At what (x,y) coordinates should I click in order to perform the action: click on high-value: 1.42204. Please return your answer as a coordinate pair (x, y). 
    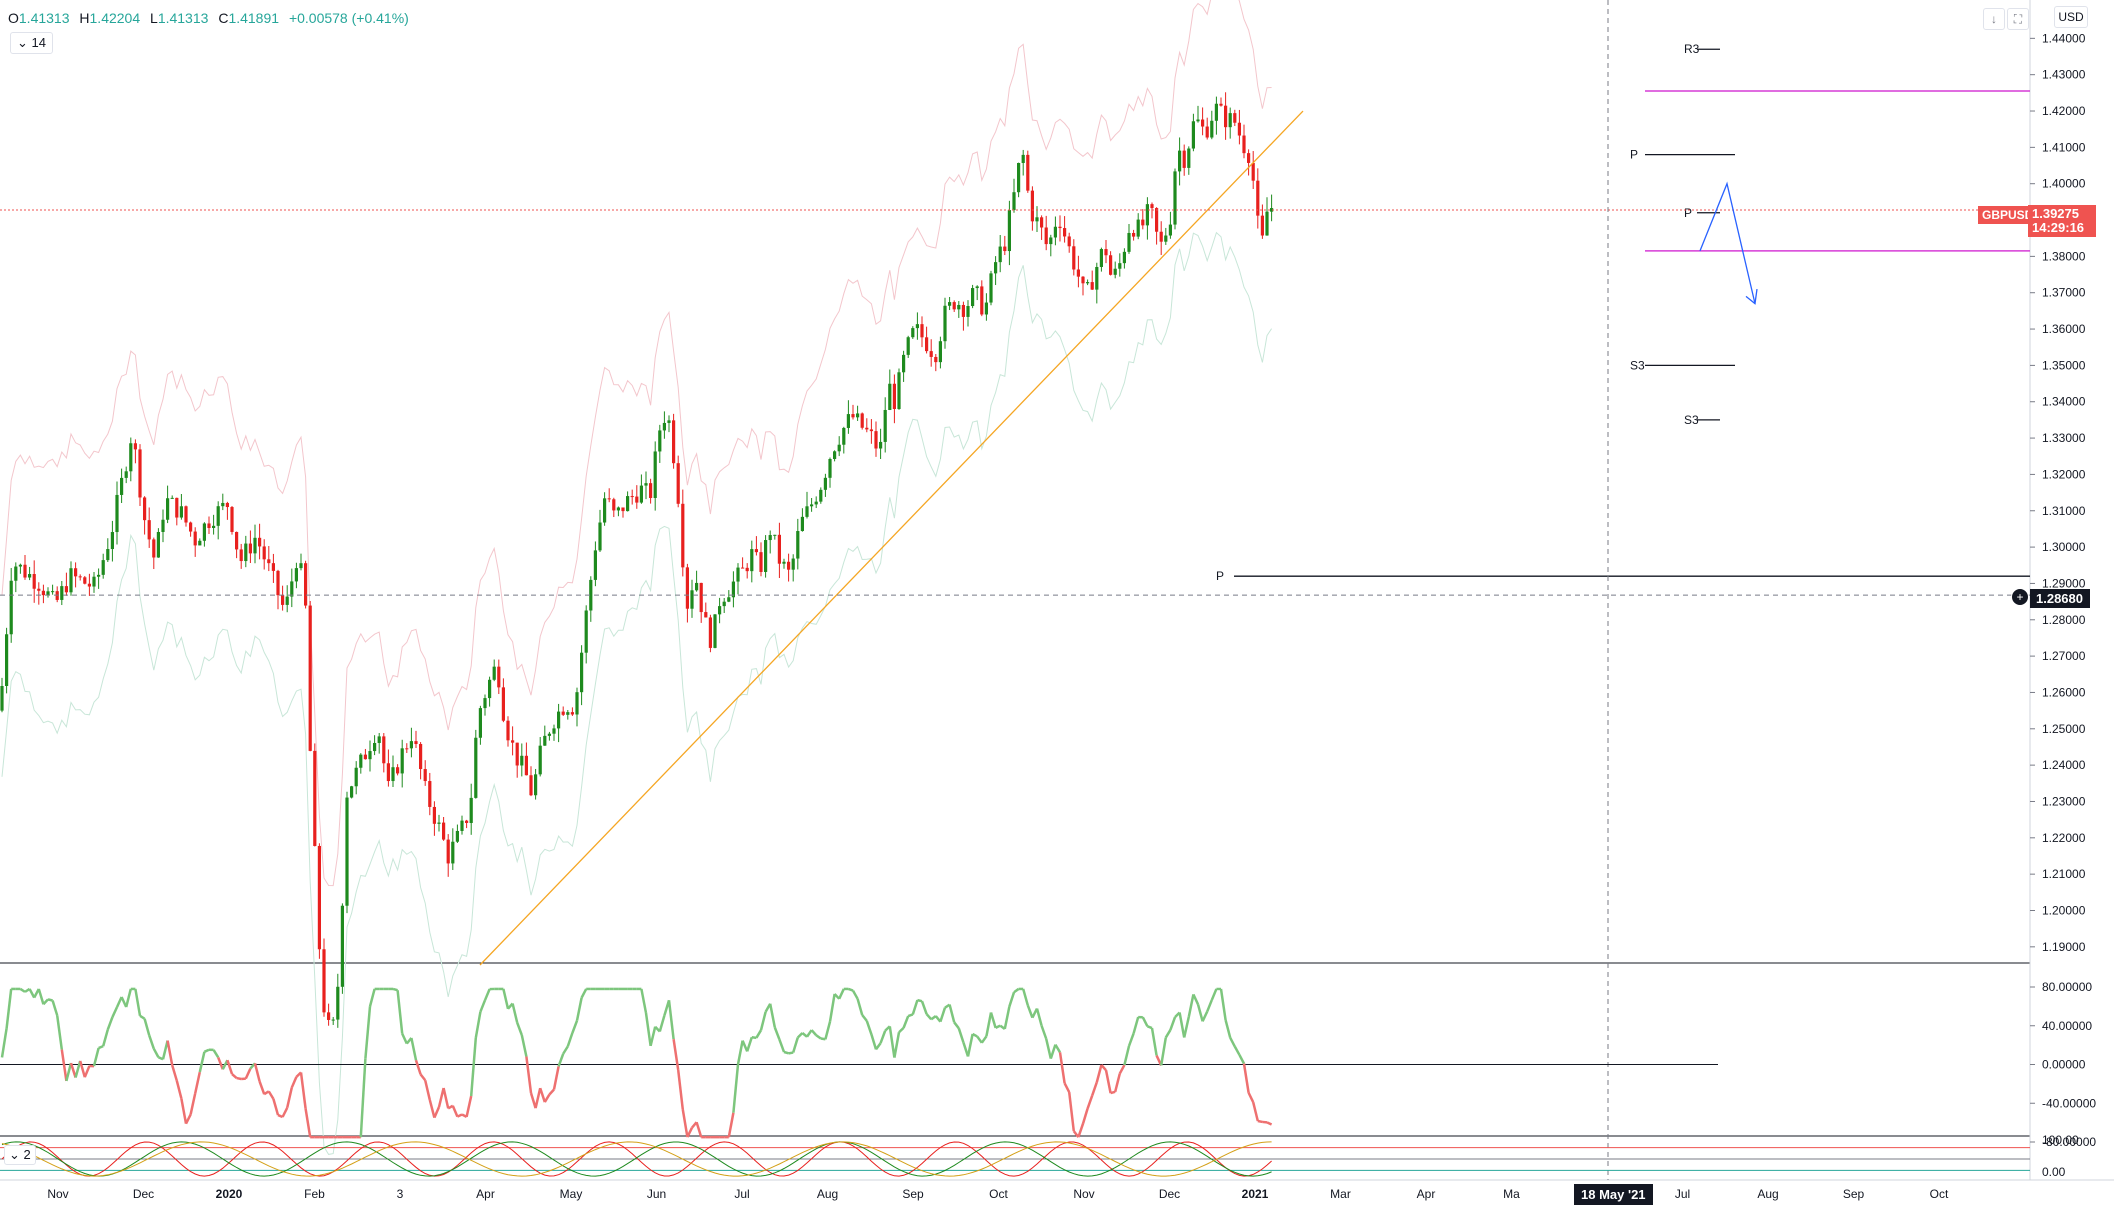
    Looking at the image, I should click on (115, 18).